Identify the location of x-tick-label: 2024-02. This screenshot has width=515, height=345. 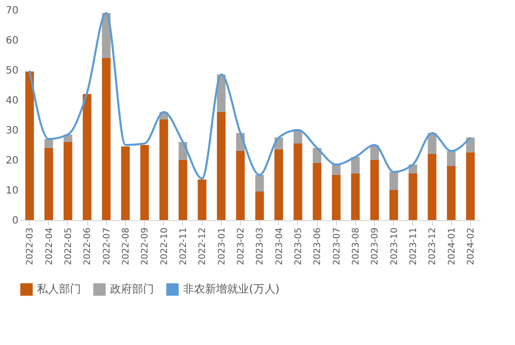
(471, 247).